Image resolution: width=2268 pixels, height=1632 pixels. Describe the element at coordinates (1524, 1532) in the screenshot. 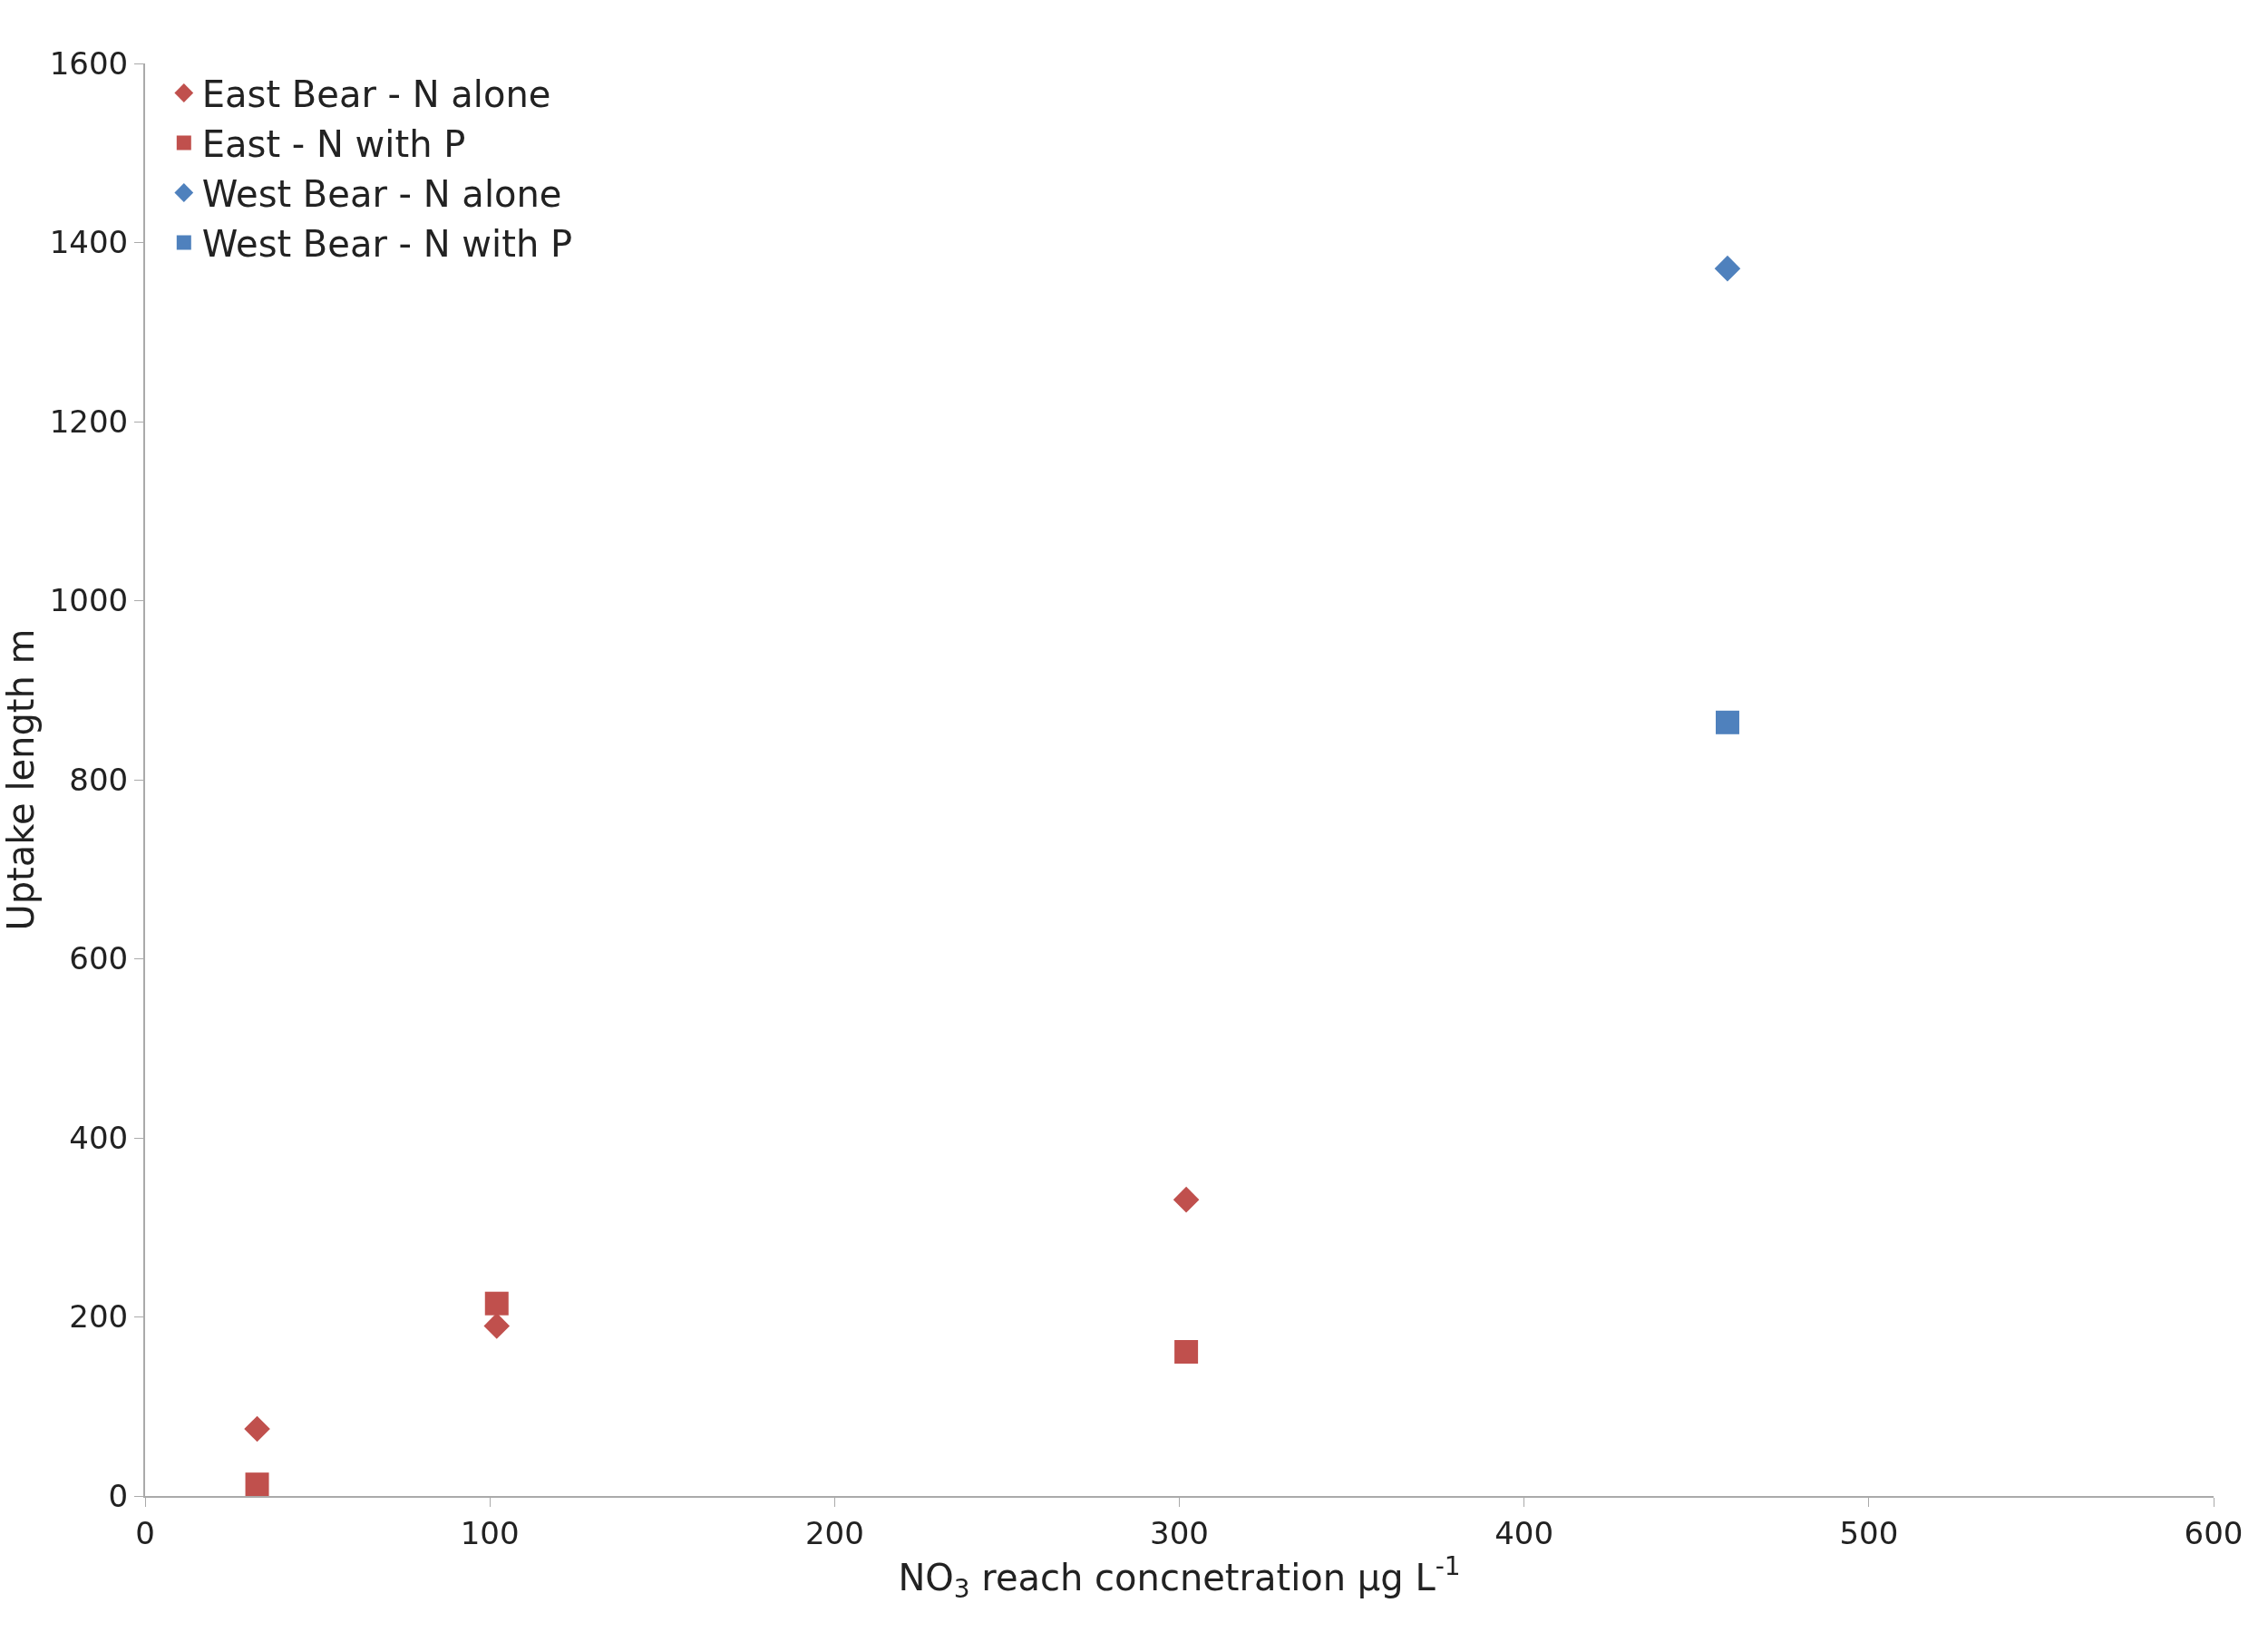

I see `x-tick-label: 400` at that location.